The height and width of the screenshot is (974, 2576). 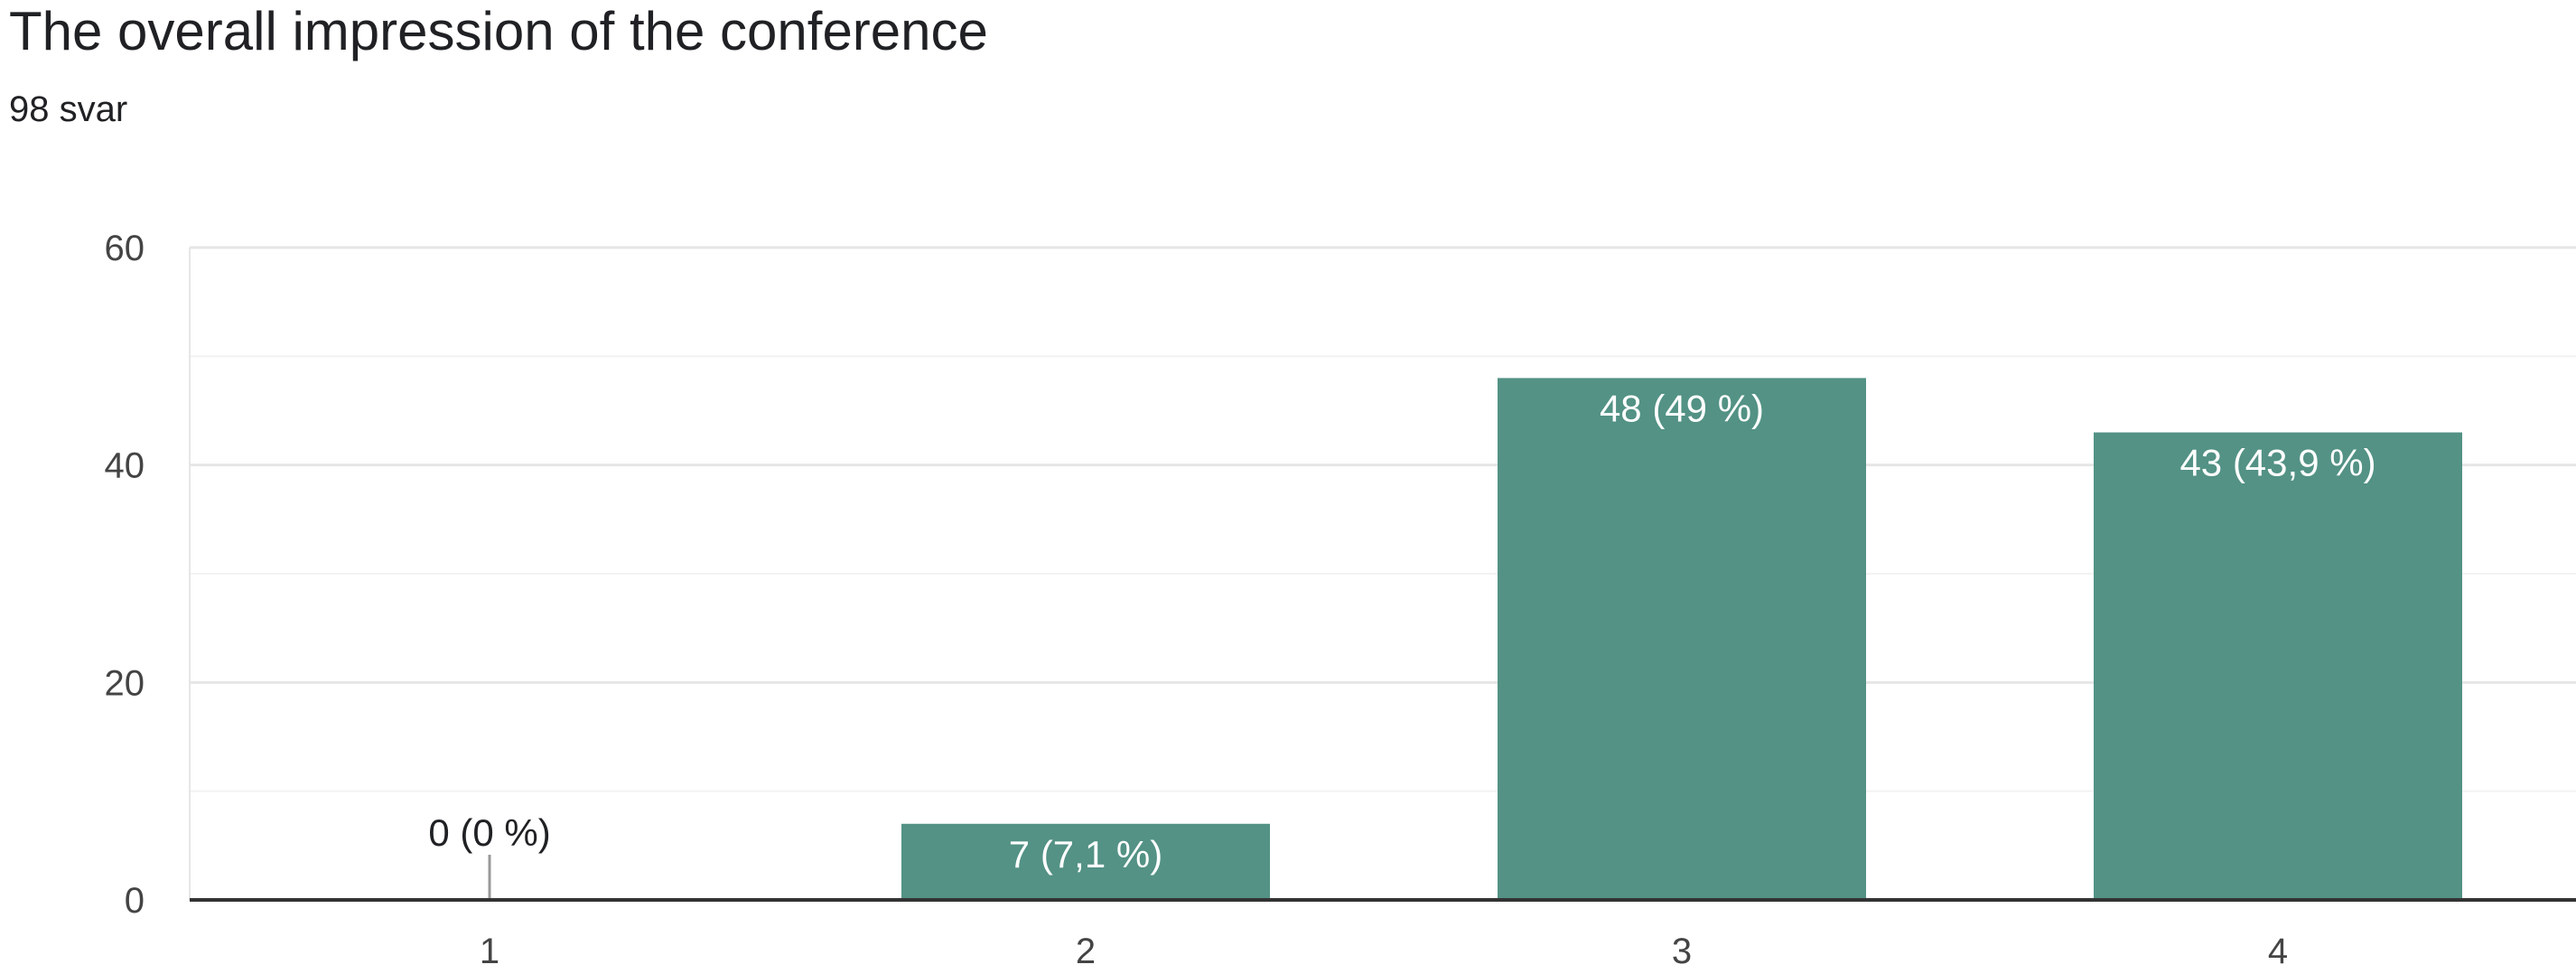 What do you see at coordinates (1085, 854) in the screenshot?
I see `bar-data-label: 7 (7,1 %)` at bounding box center [1085, 854].